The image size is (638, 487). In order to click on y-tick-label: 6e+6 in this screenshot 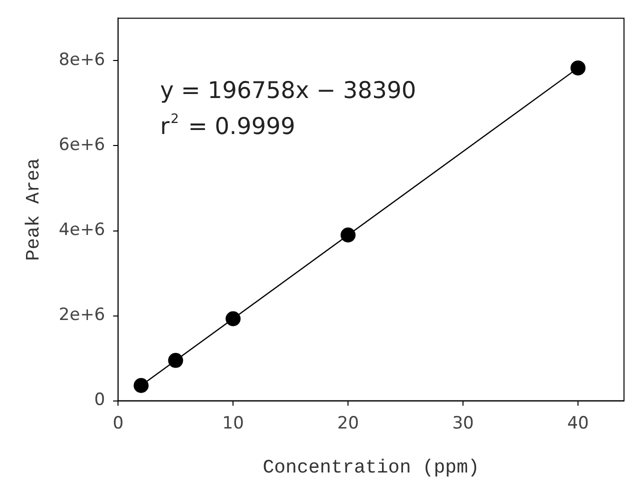, I will do `click(82, 145)`.